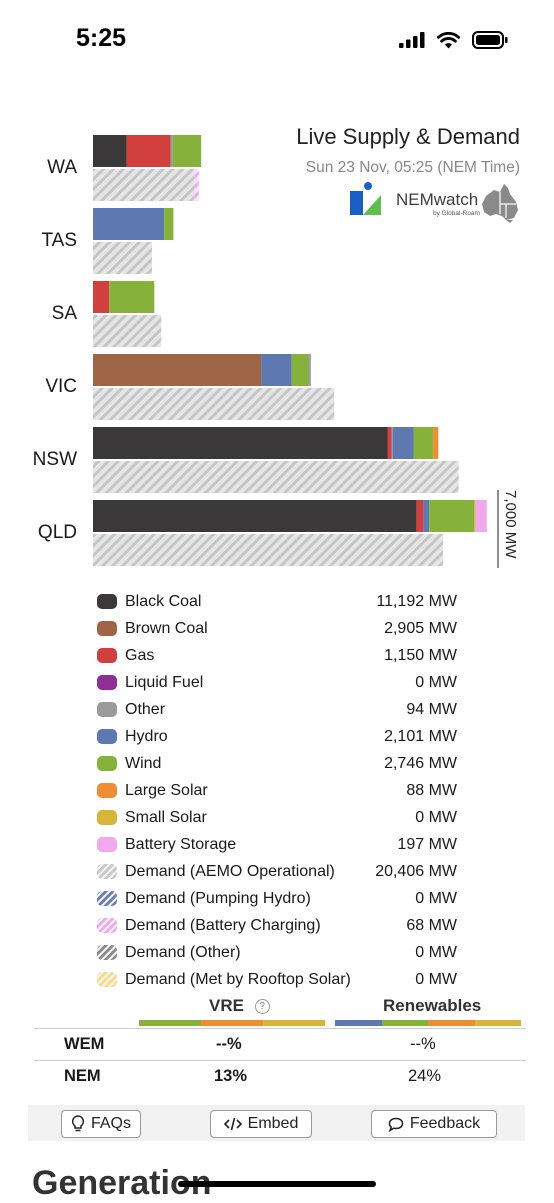  What do you see at coordinates (365, 198) in the screenshot?
I see `nemwatch-logo-icon` at bounding box center [365, 198].